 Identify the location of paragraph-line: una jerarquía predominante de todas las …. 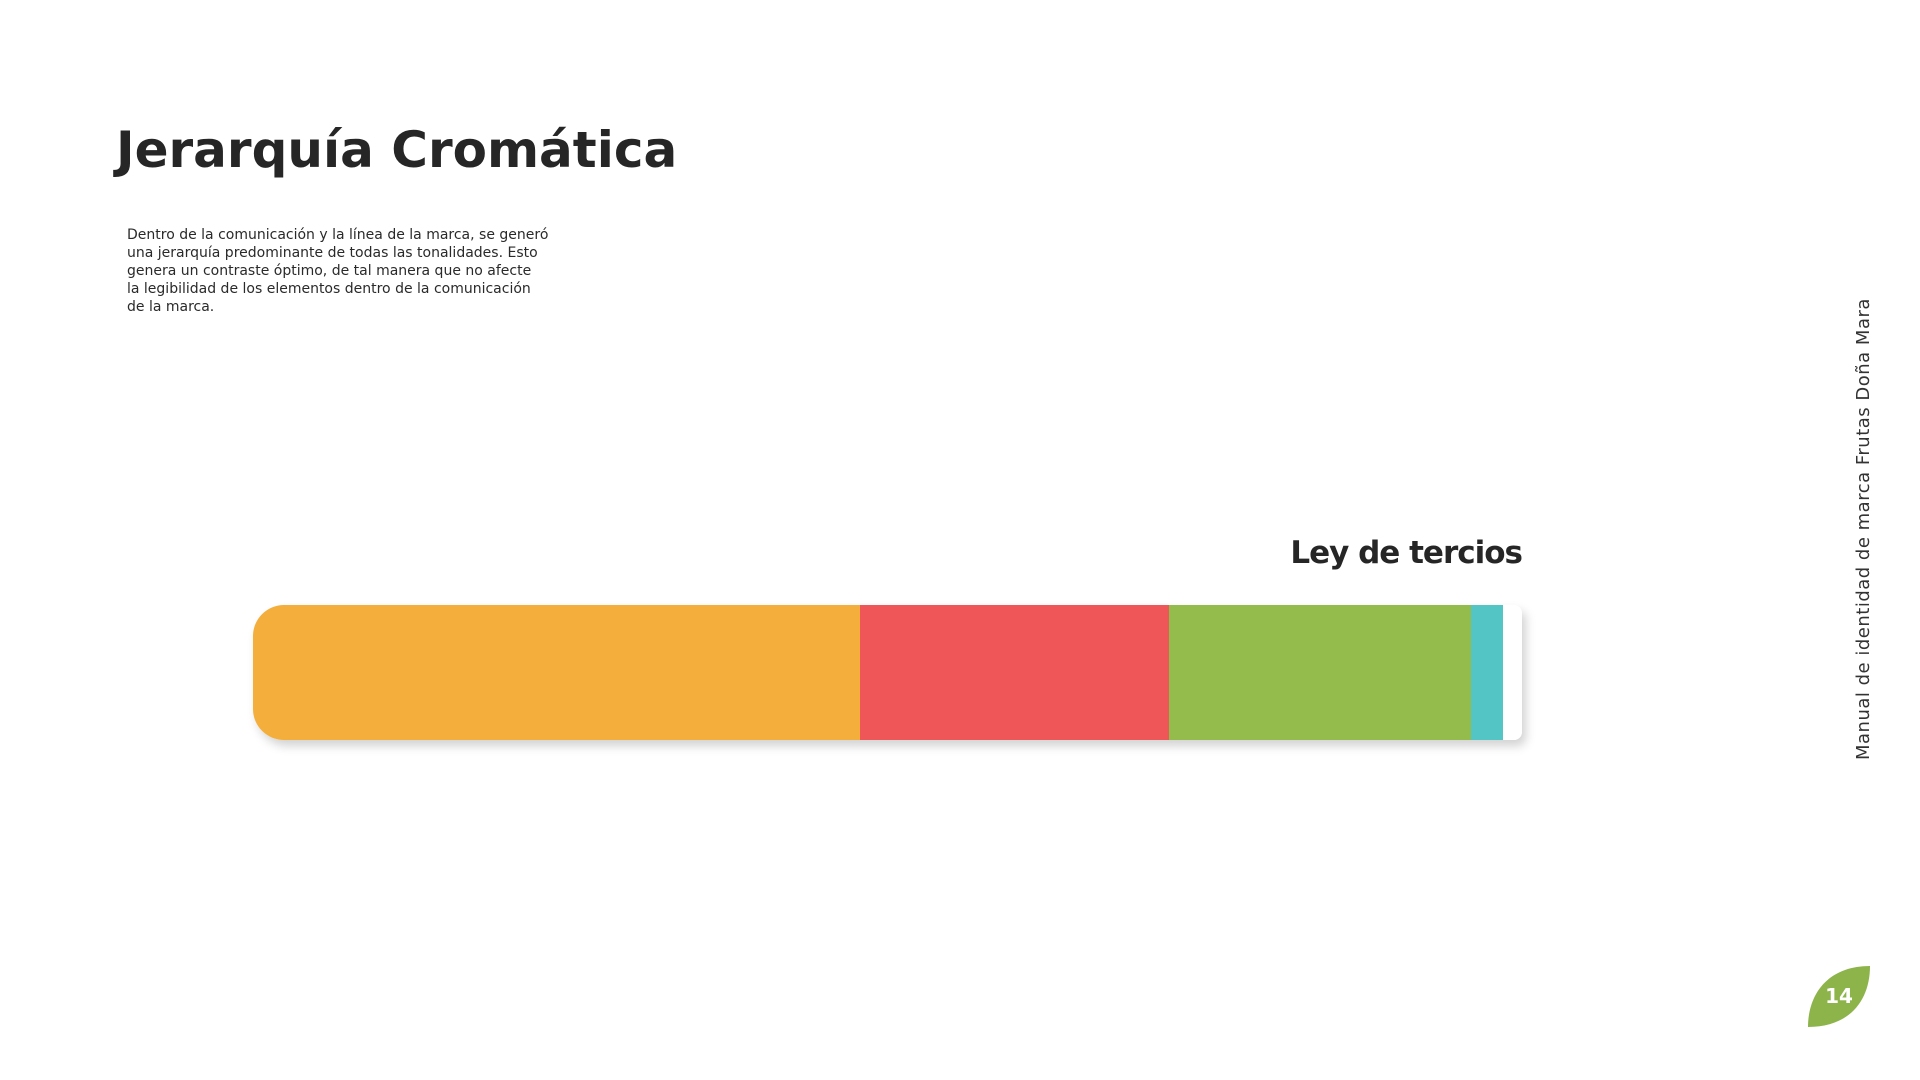
(332, 253).